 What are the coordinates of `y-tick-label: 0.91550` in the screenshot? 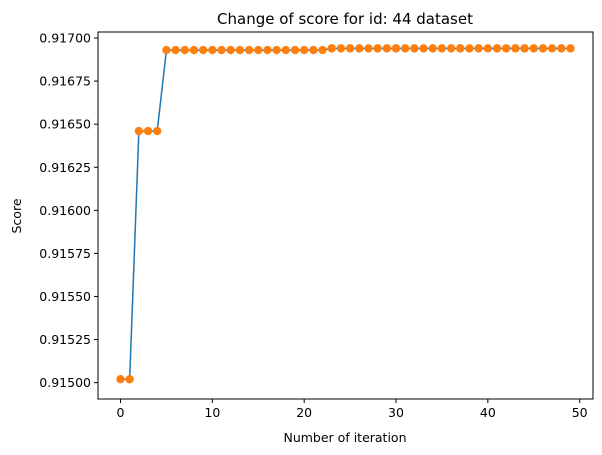 It's located at (65, 296).